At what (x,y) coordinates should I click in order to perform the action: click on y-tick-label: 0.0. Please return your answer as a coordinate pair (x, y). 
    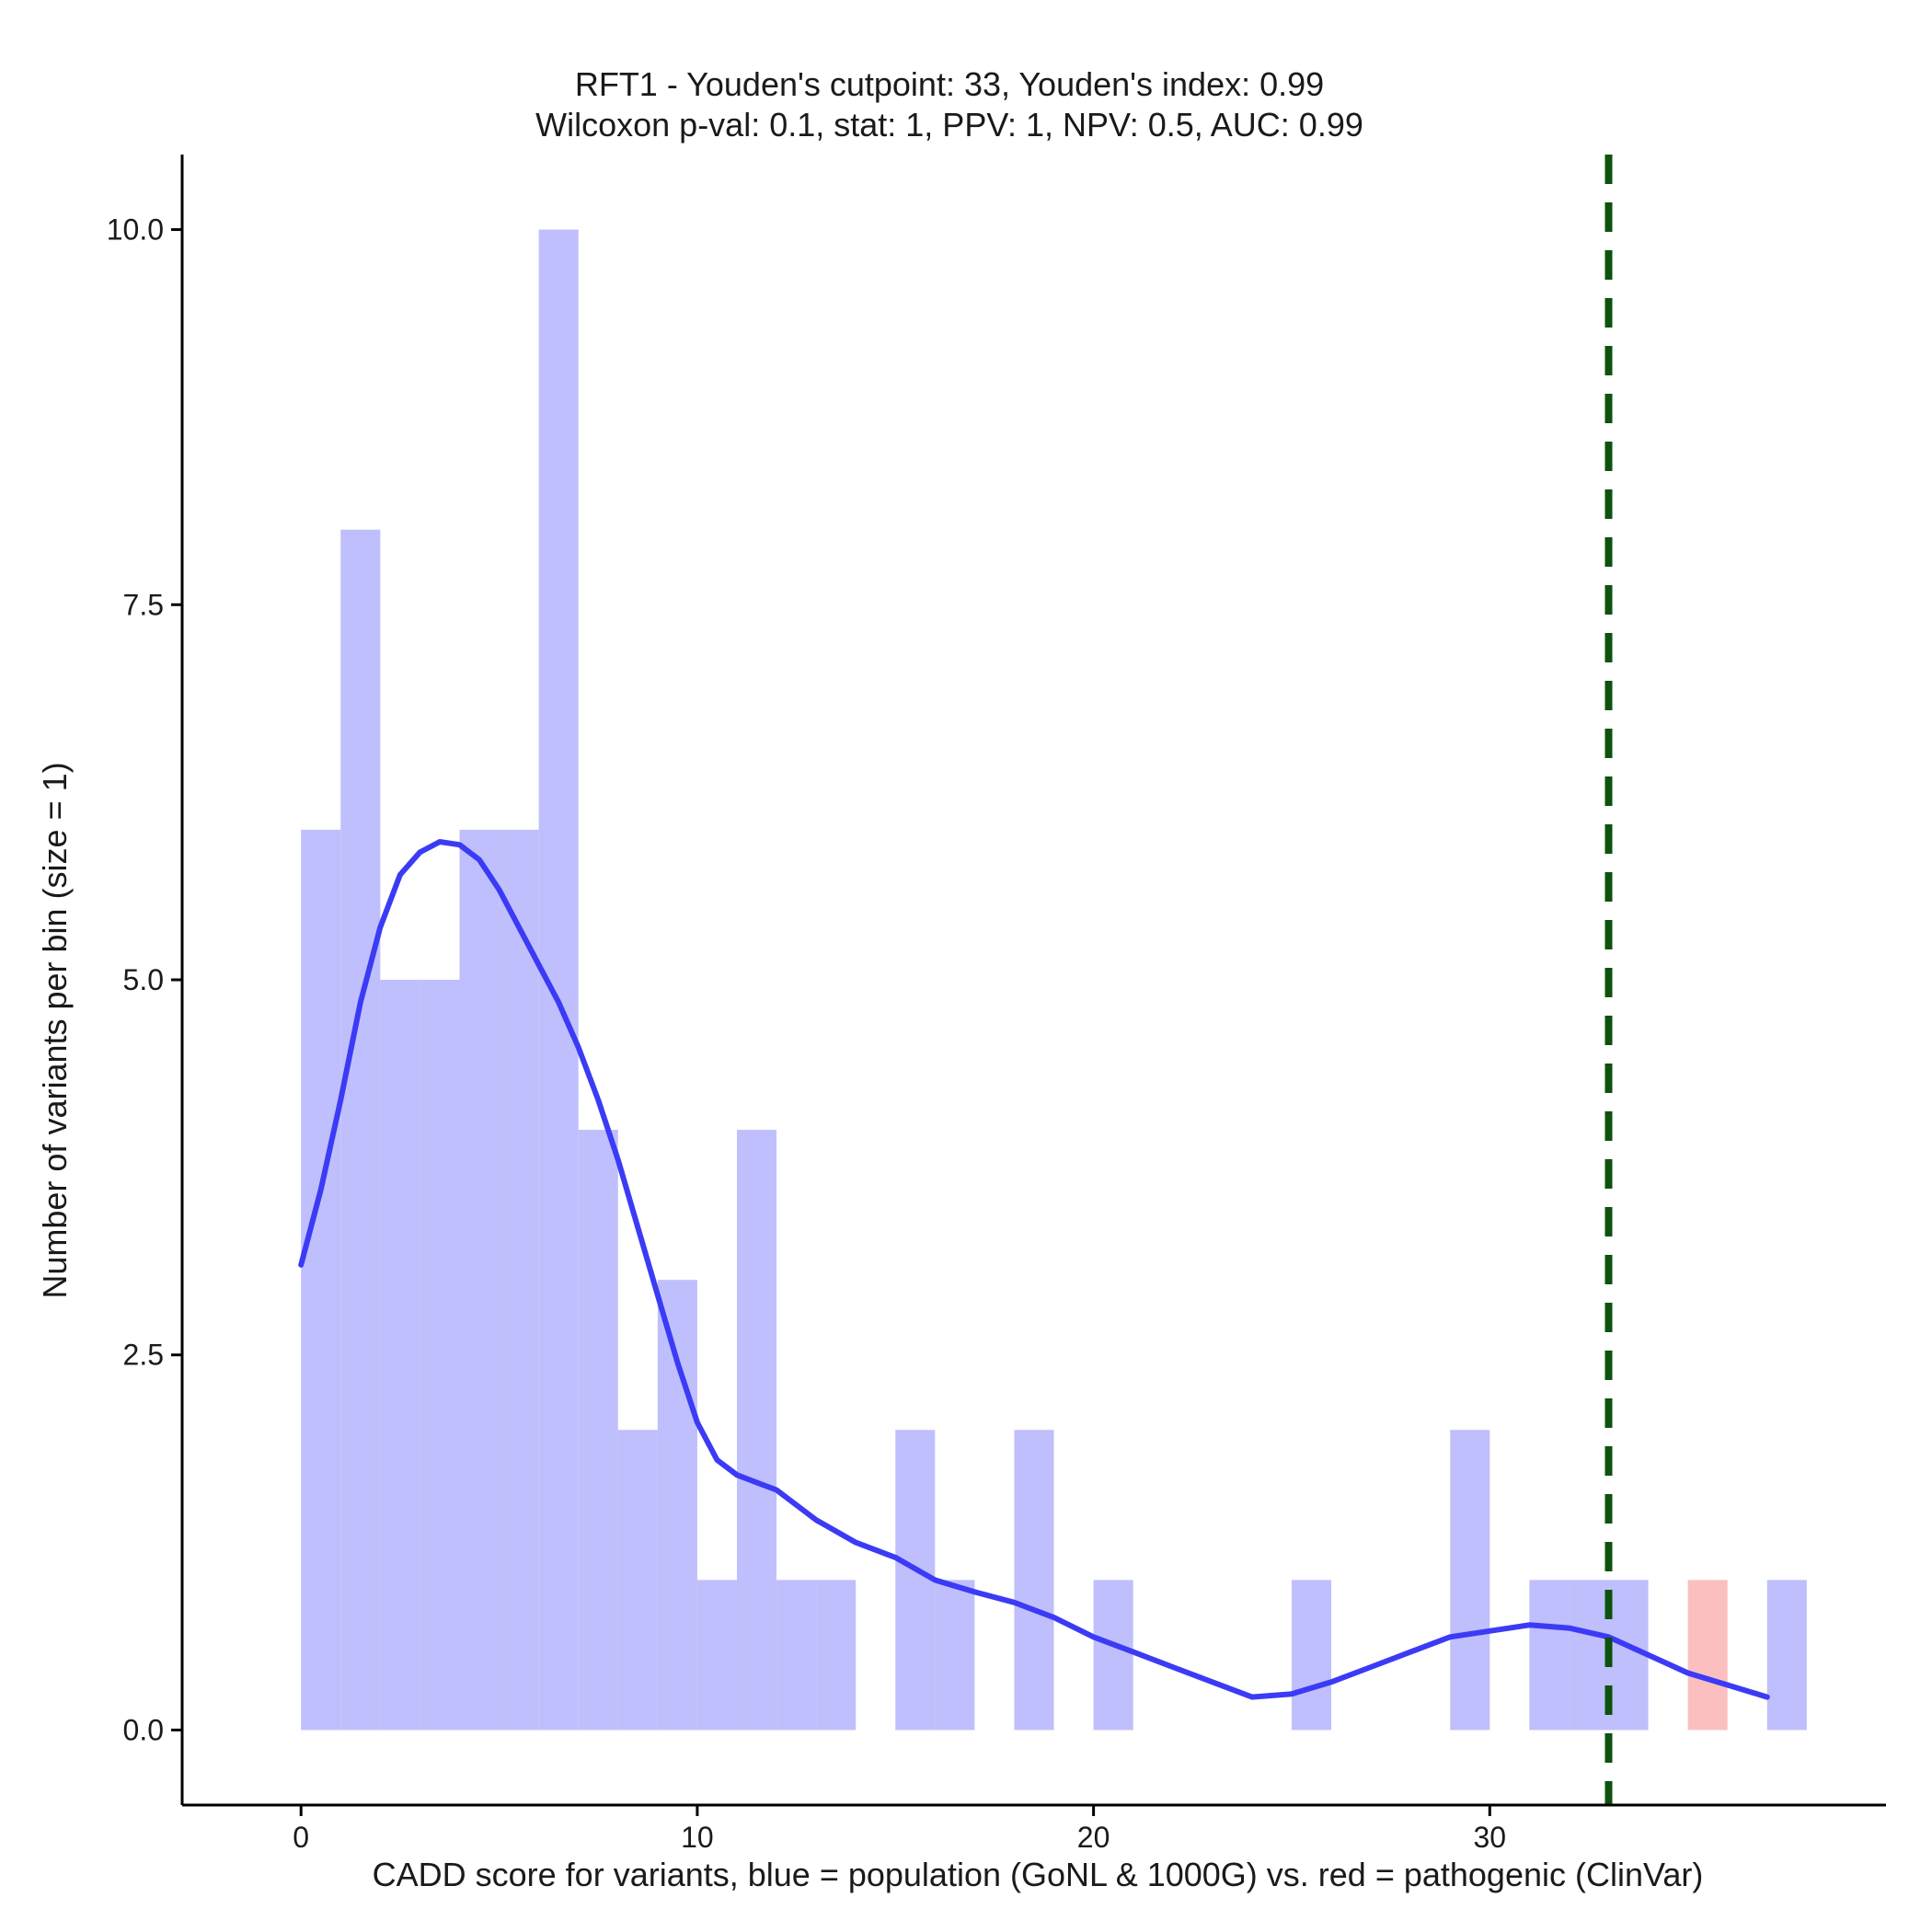
    Looking at the image, I should click on (143, 1729).